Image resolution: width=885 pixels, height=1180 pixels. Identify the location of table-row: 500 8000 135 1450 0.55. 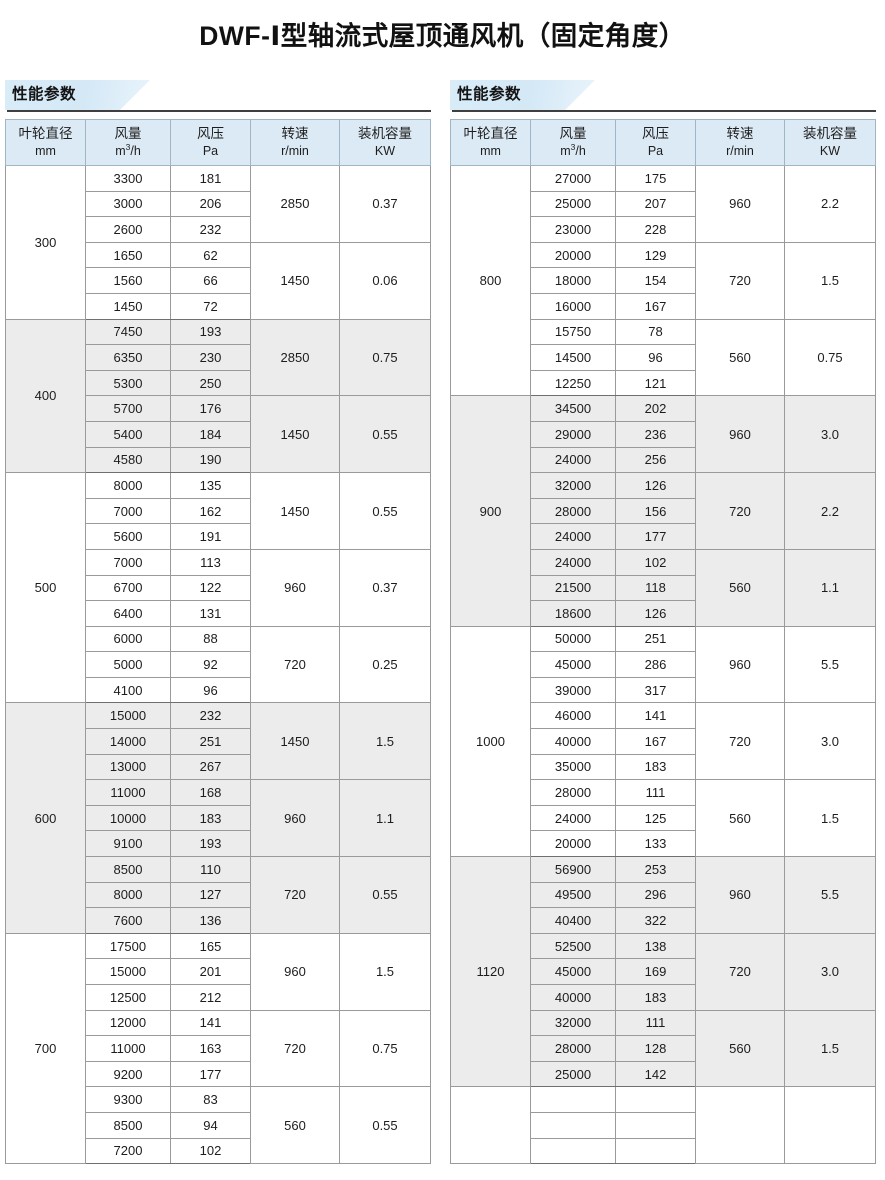
(218, 588).